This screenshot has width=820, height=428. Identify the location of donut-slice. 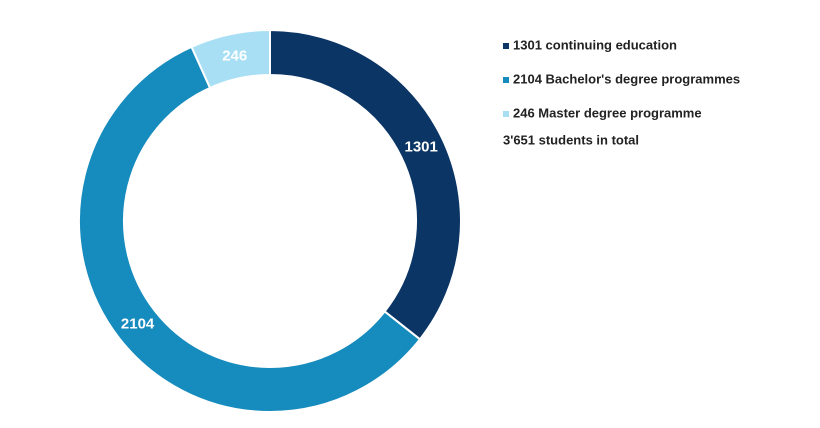
(230, 59).